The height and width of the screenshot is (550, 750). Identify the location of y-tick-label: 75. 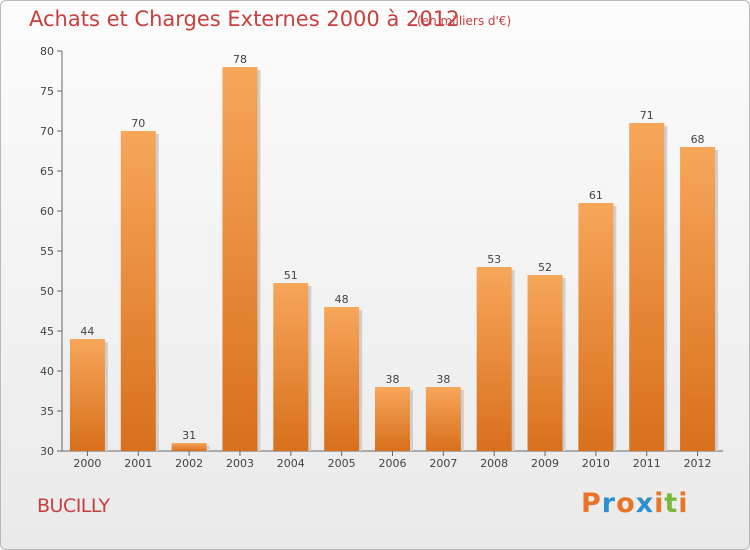
(47, 91).